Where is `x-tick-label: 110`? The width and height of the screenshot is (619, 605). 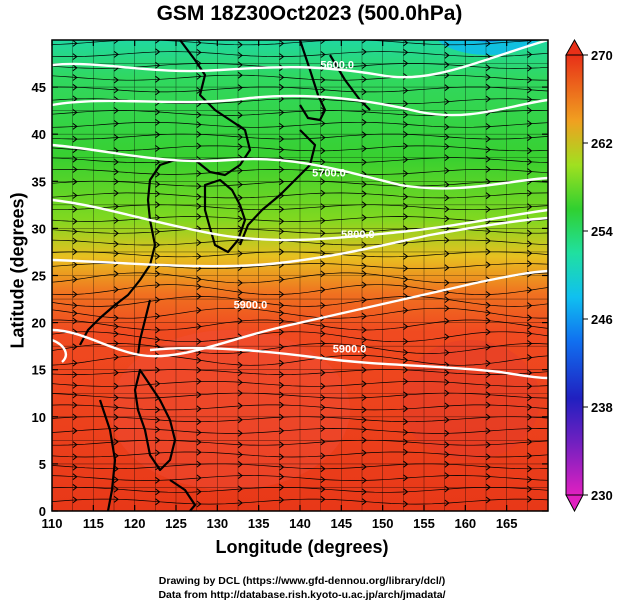
x-tick-label: 110 is located at coordinates (52, 523).